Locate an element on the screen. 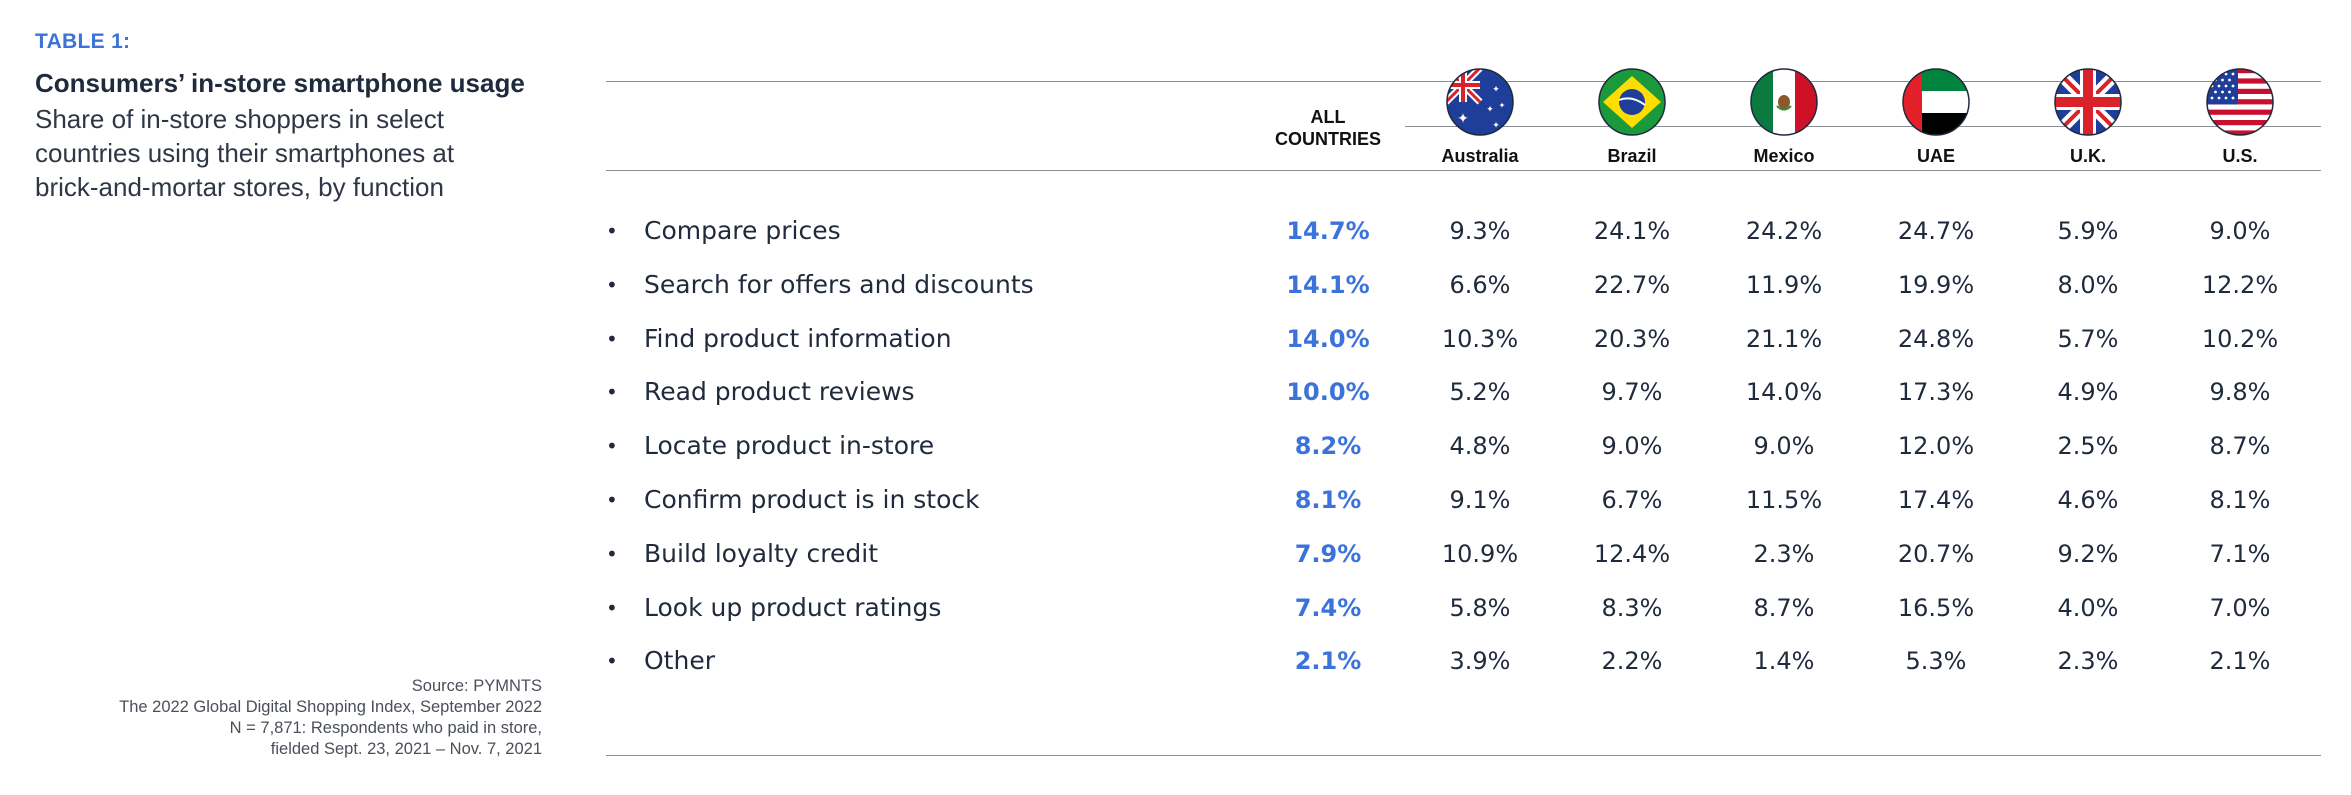  cell-all-countries: 14.1% is located at coordinates (1328, 284).